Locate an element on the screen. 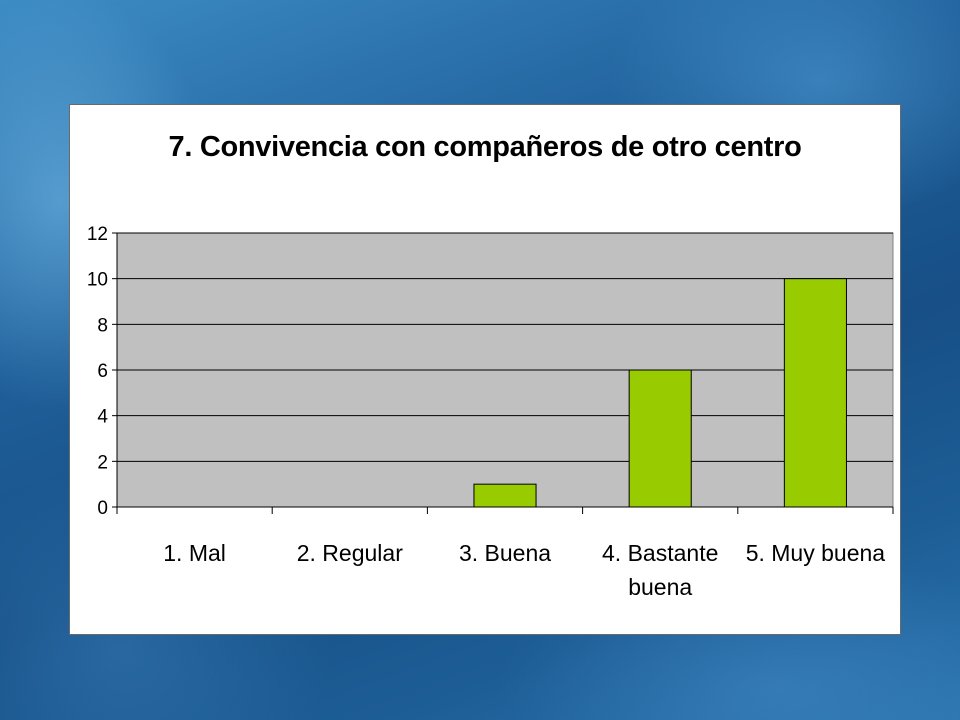 The height and width of the screenshot is (720, 960). x-tick-label: buena is located at coordinates (660, 587).